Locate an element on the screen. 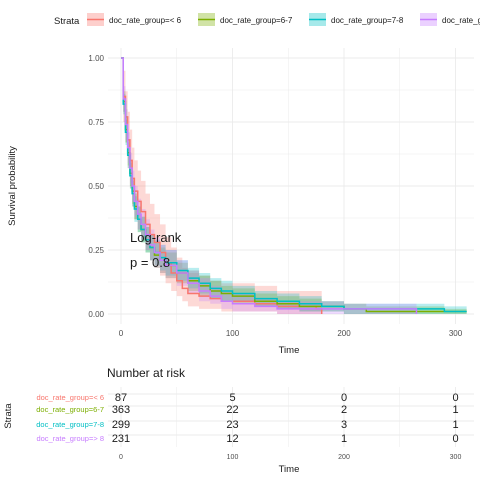 The image size is (480, 485). risk-table-grid is located at coordinates (291, 417).